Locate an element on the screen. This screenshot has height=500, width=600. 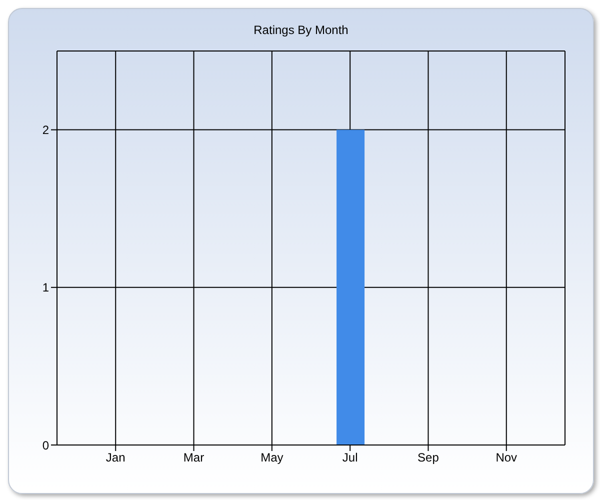
chart-title: Ratings By Month is located at coordinates (301, 30).